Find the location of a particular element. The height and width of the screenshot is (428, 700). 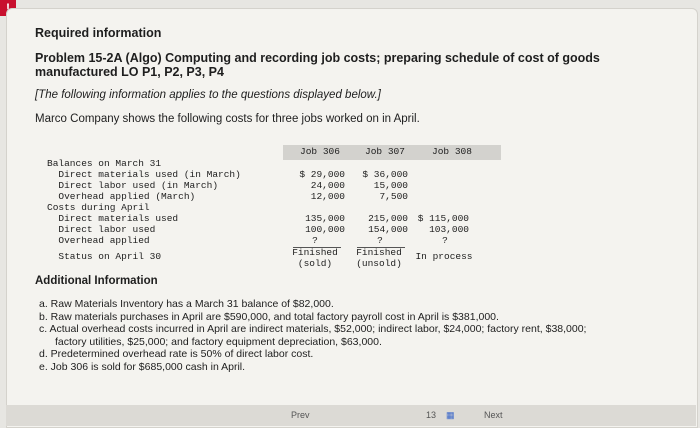

row-label: Direct labor used (in March) is located at coordinates (133, 185).